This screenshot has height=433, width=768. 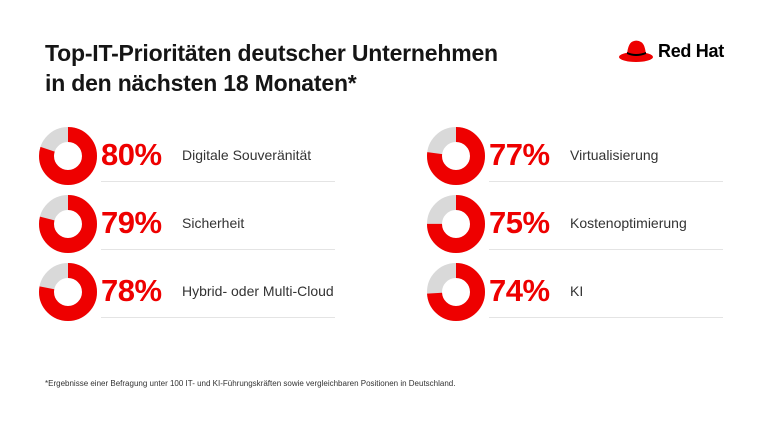 What do you see at coordinates (519, 154) in the screenshot?
I see `percent-label: 77%` at bounding box center [519, 154].